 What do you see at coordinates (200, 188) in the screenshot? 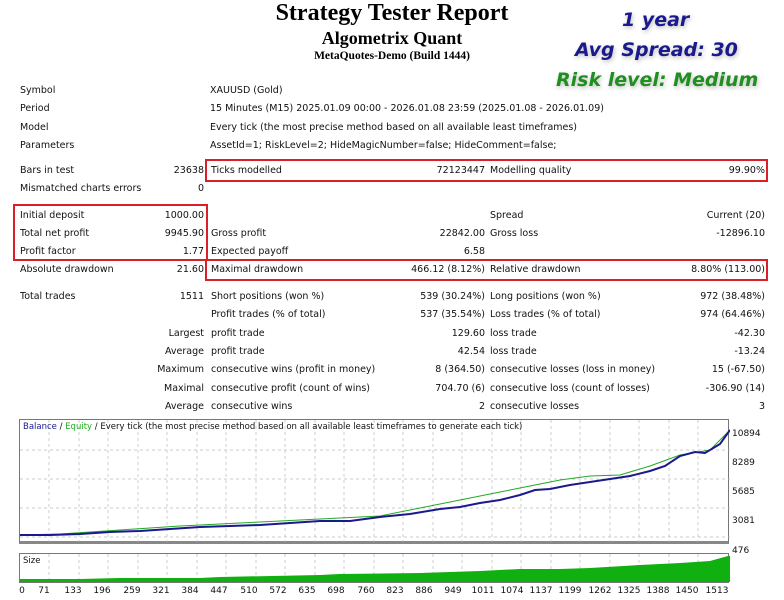
I see `mismatch-value: 0` at bounding box center [200, 188].